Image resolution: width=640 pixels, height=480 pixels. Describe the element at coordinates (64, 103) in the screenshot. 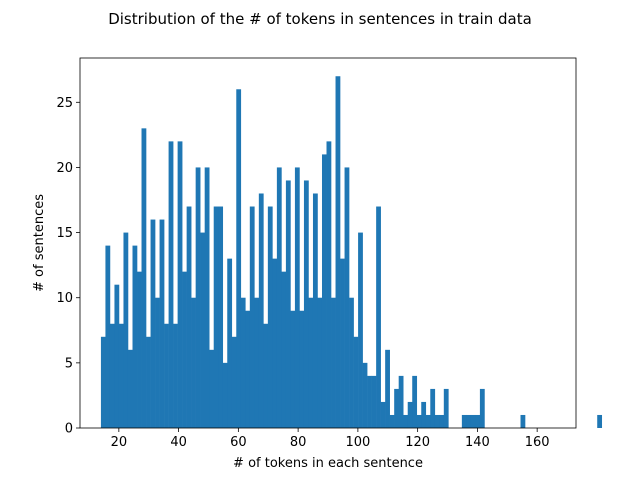

I see `y-tick-label: 25` at that location.